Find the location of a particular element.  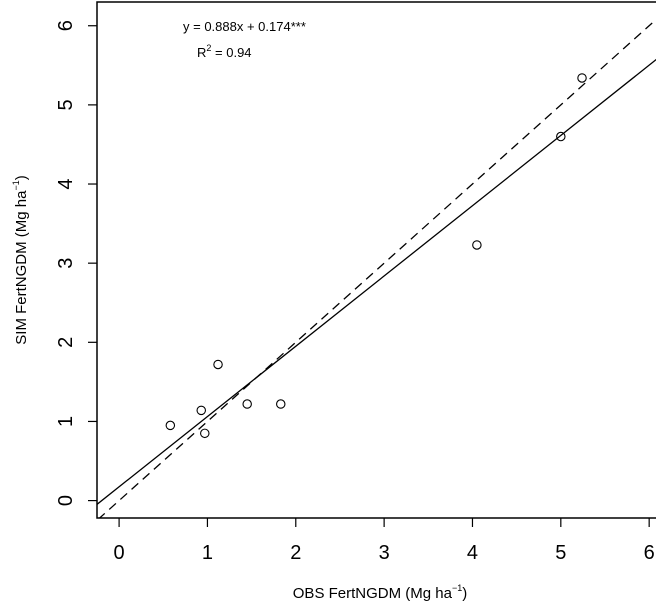

x-tick-label: 6 is located at coordinates (649, 553).